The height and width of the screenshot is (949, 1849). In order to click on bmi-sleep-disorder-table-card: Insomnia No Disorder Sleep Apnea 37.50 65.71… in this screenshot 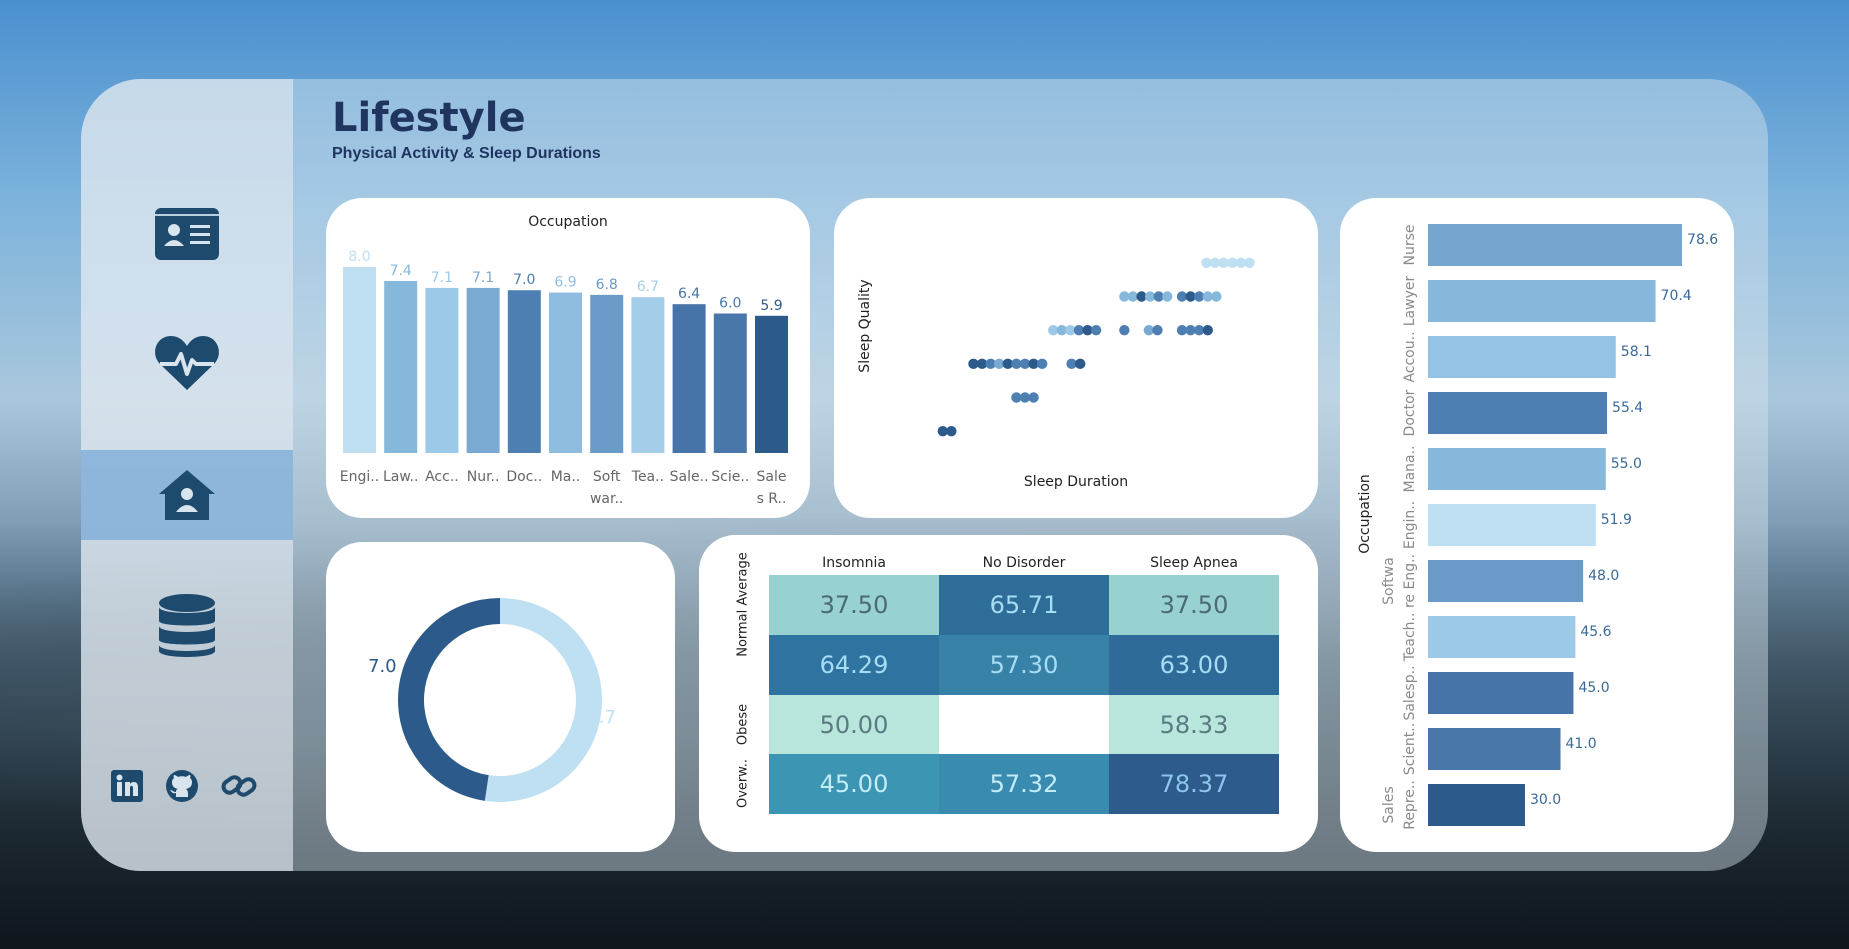, I will do `click(1008, 693)`.